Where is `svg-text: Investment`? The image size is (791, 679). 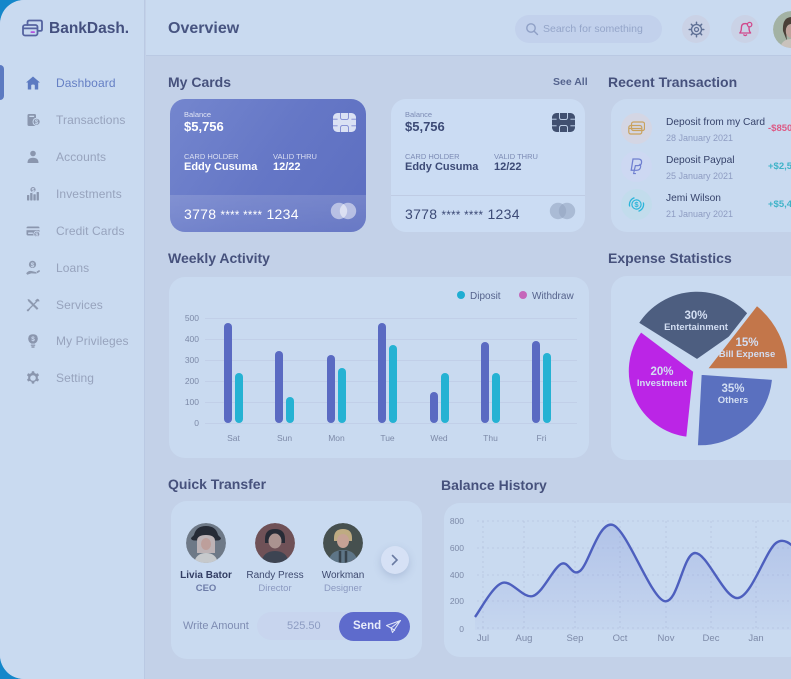 svg-text: Investment is located at coordinates (662, 383).